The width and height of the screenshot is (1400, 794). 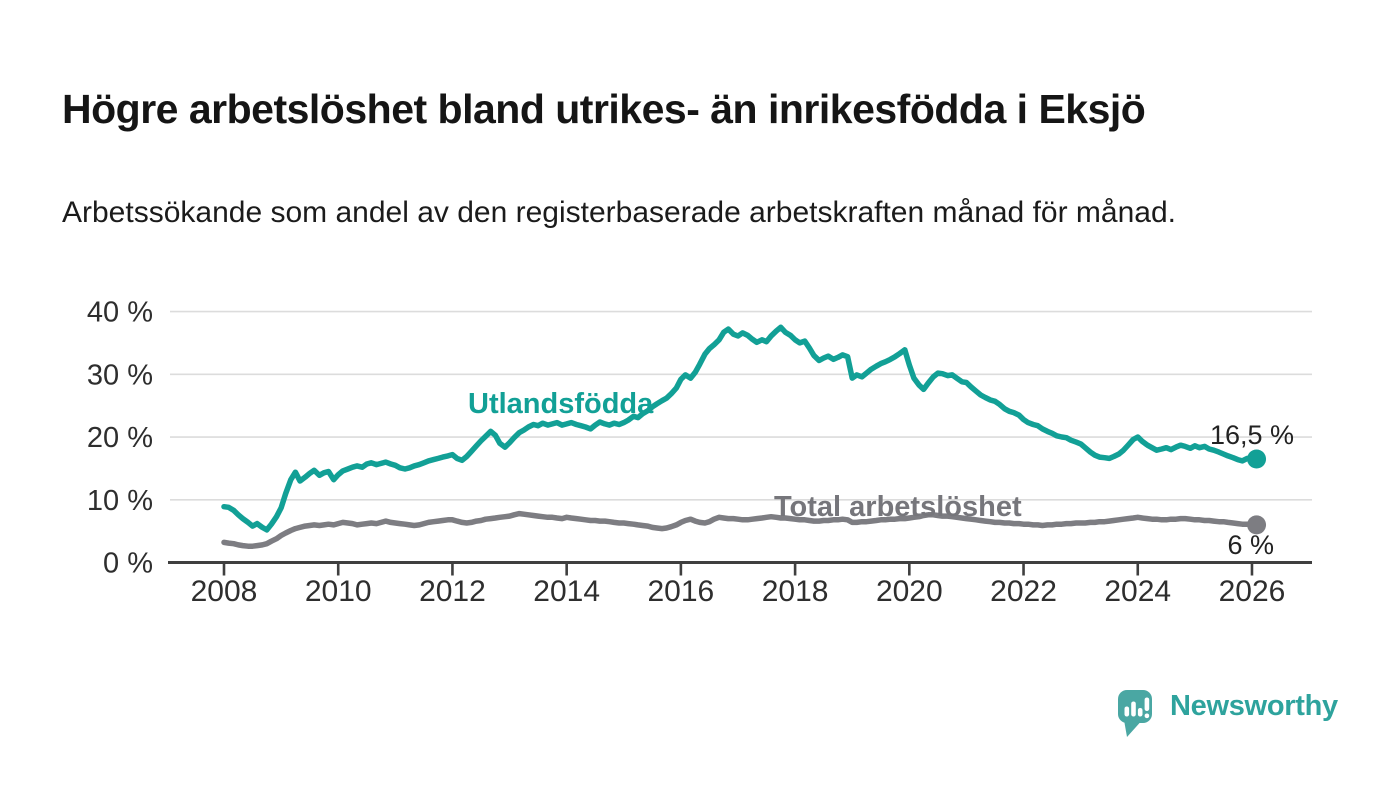 I want to click on x-tick-label-2020: 2020, so click(x=909, y=591).